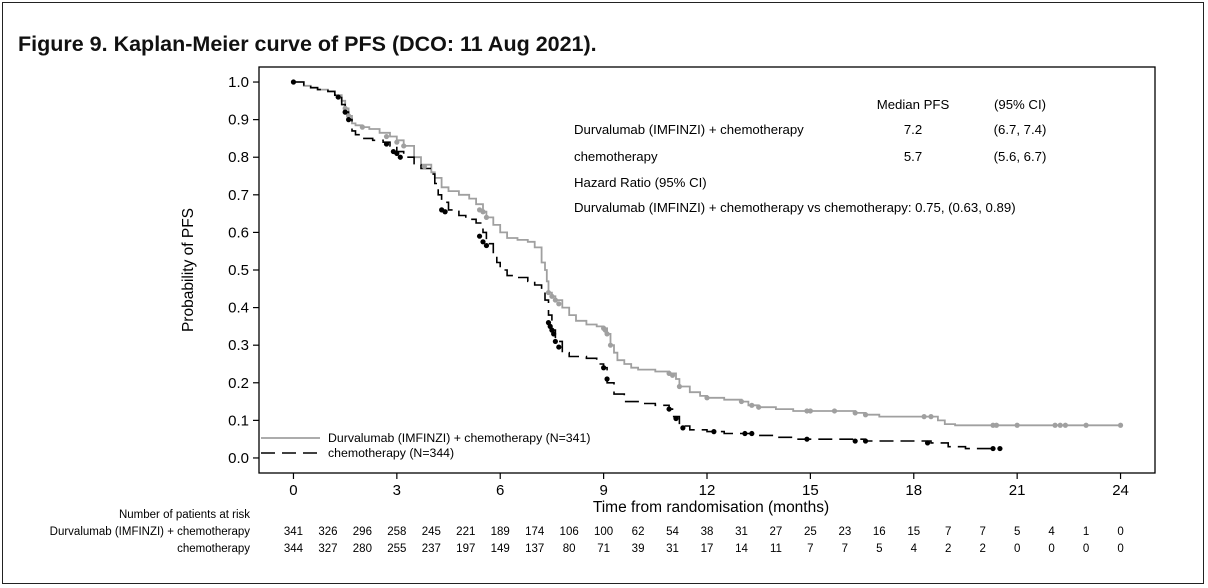 The image size is (1208, 588). Describe the element at coordinates (569, 549) in the screenshot. I see `risk-count: 80` at that location.